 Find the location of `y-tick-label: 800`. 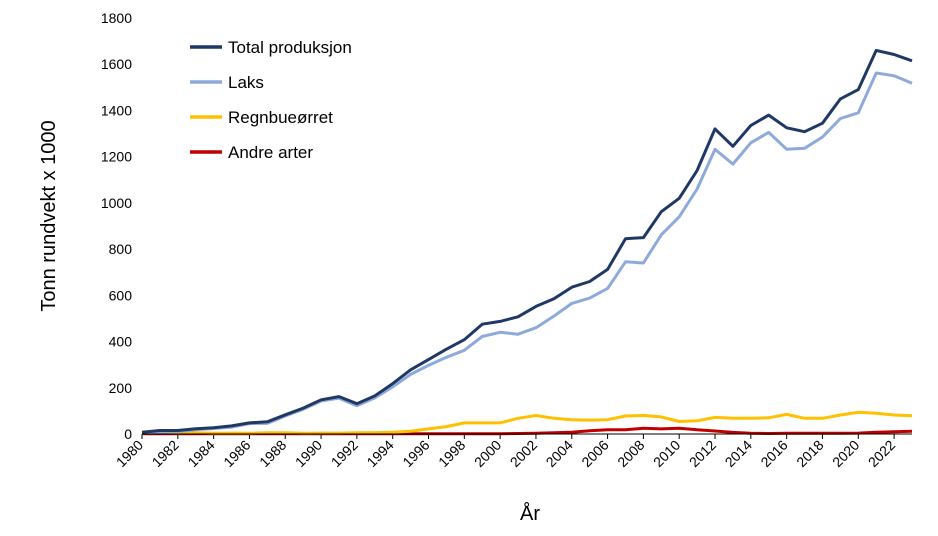

y-tick-label: 800 is located at coordinates (121, 249).